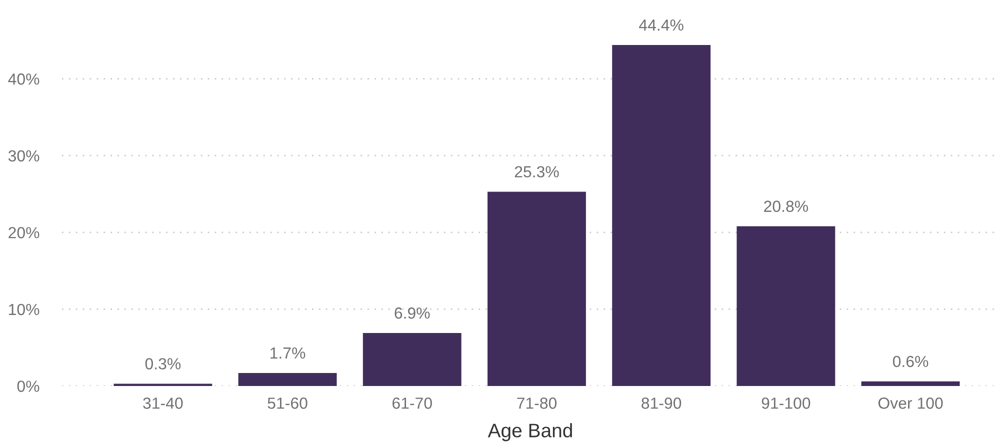 Image resolution: width=999 pixels, height=445 pixels. What do you see at coordinates (910, 403) in the screenshot?
I see `x-tick-label: Over 100` at bounding box center [910, 403].